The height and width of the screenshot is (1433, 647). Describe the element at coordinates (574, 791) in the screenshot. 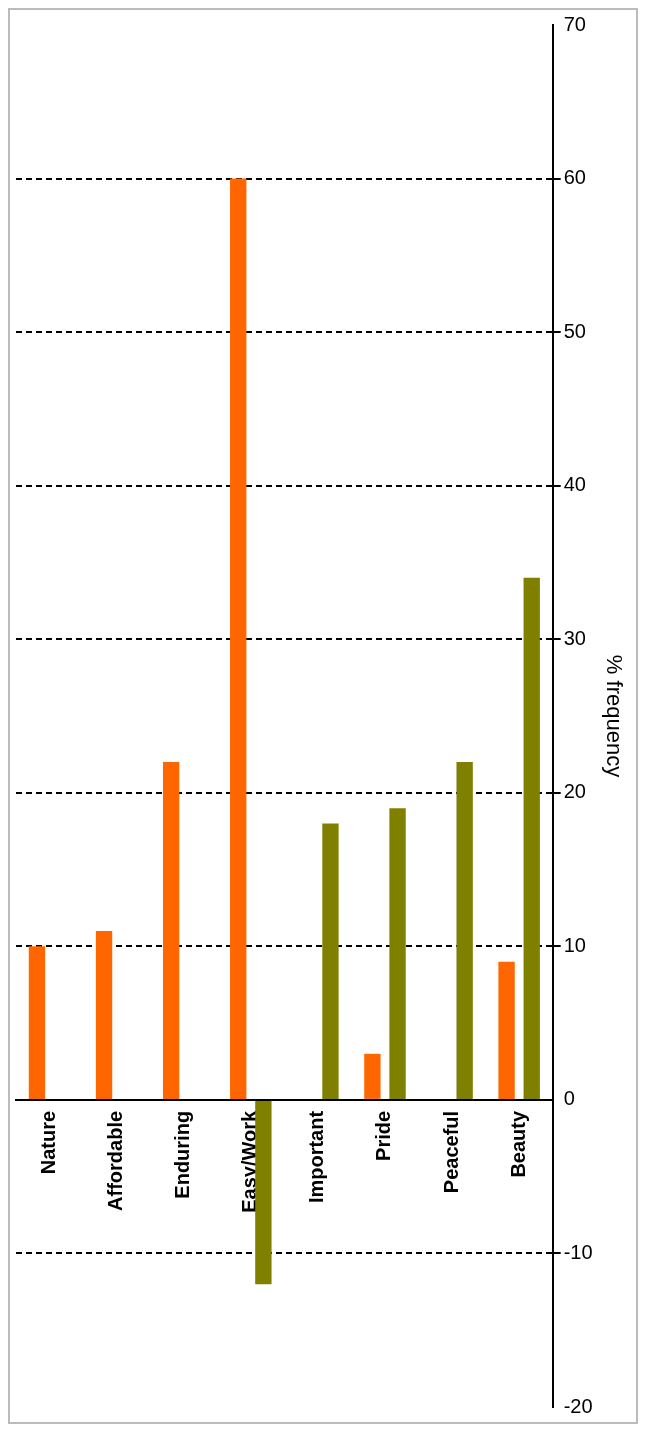

I see `y-tick-label: 20` at that location.